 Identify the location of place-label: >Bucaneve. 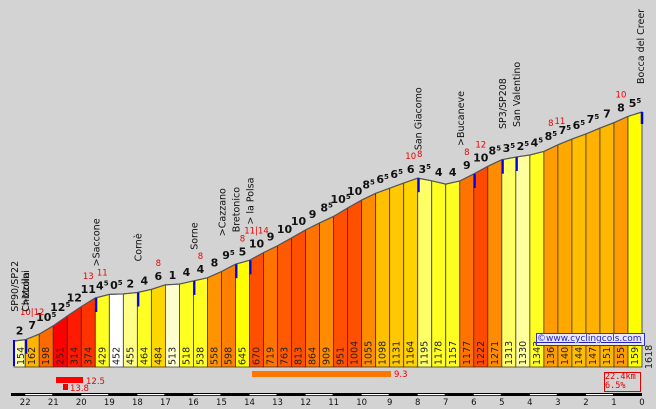
(461, 118).